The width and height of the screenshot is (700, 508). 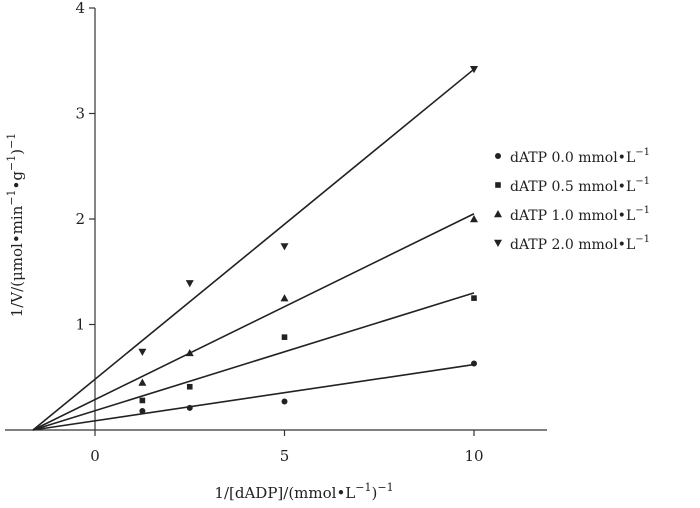 What do you see at coordinates (95, 456) in the screenshot?
I see `x-tick-label: 0` at bounding box center [95, 456].